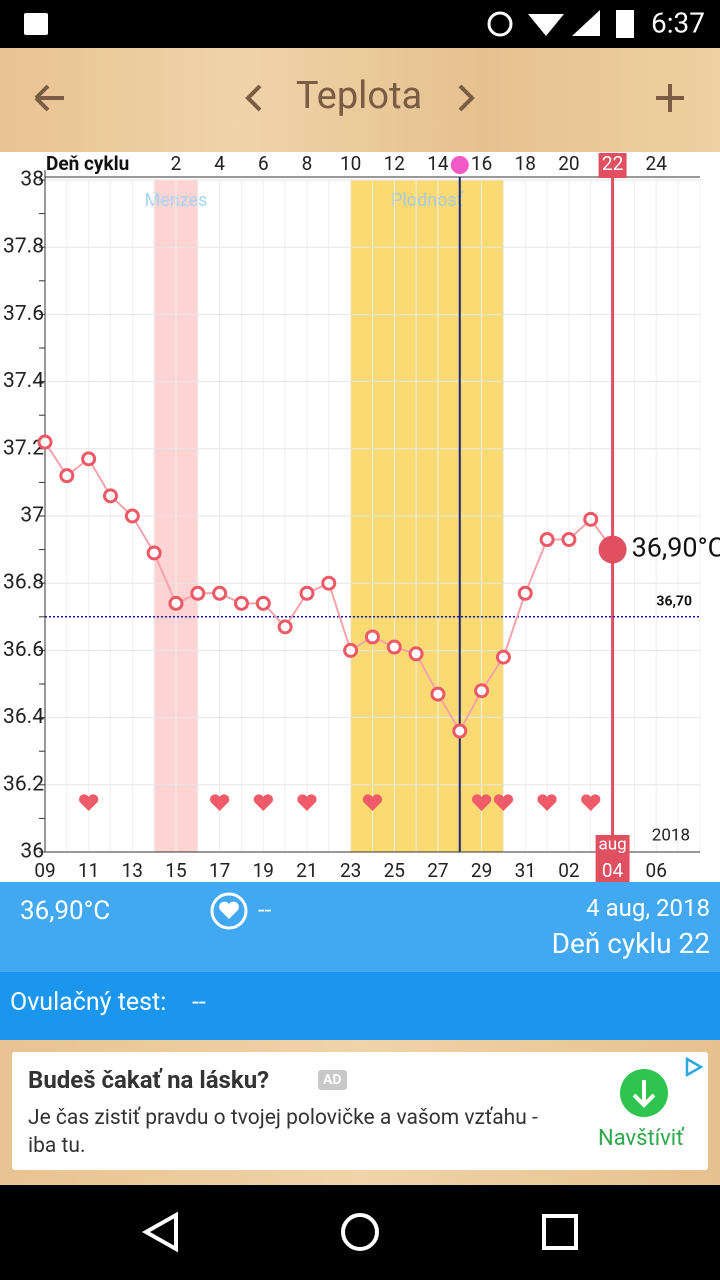  What do you see at coordinates (693, 1067) in the screenshot?
I see `adchoices-icon` at bounding box center [693, 1067].